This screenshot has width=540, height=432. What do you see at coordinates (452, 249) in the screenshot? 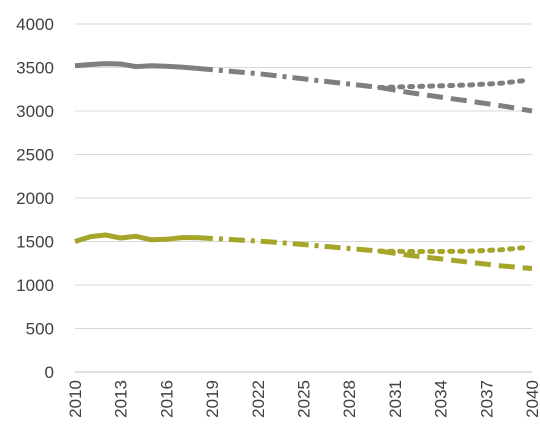
I see `series-line-7-dotted` at bounding box center [452, 249].